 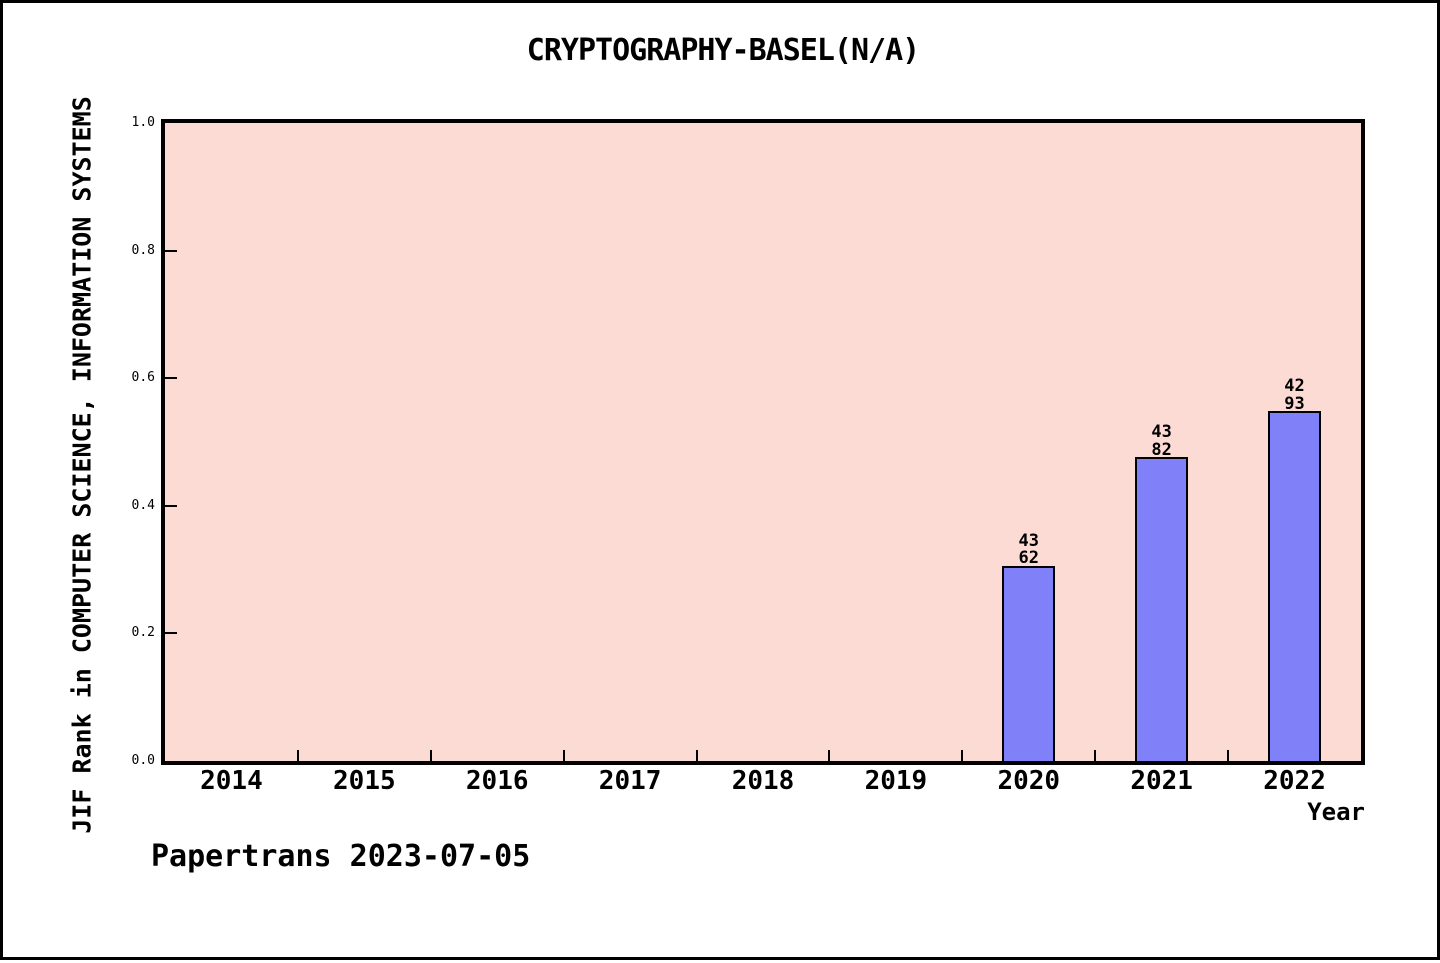 I want to click on x-tick-label-2018: 2018, so click(x=763, y=781).